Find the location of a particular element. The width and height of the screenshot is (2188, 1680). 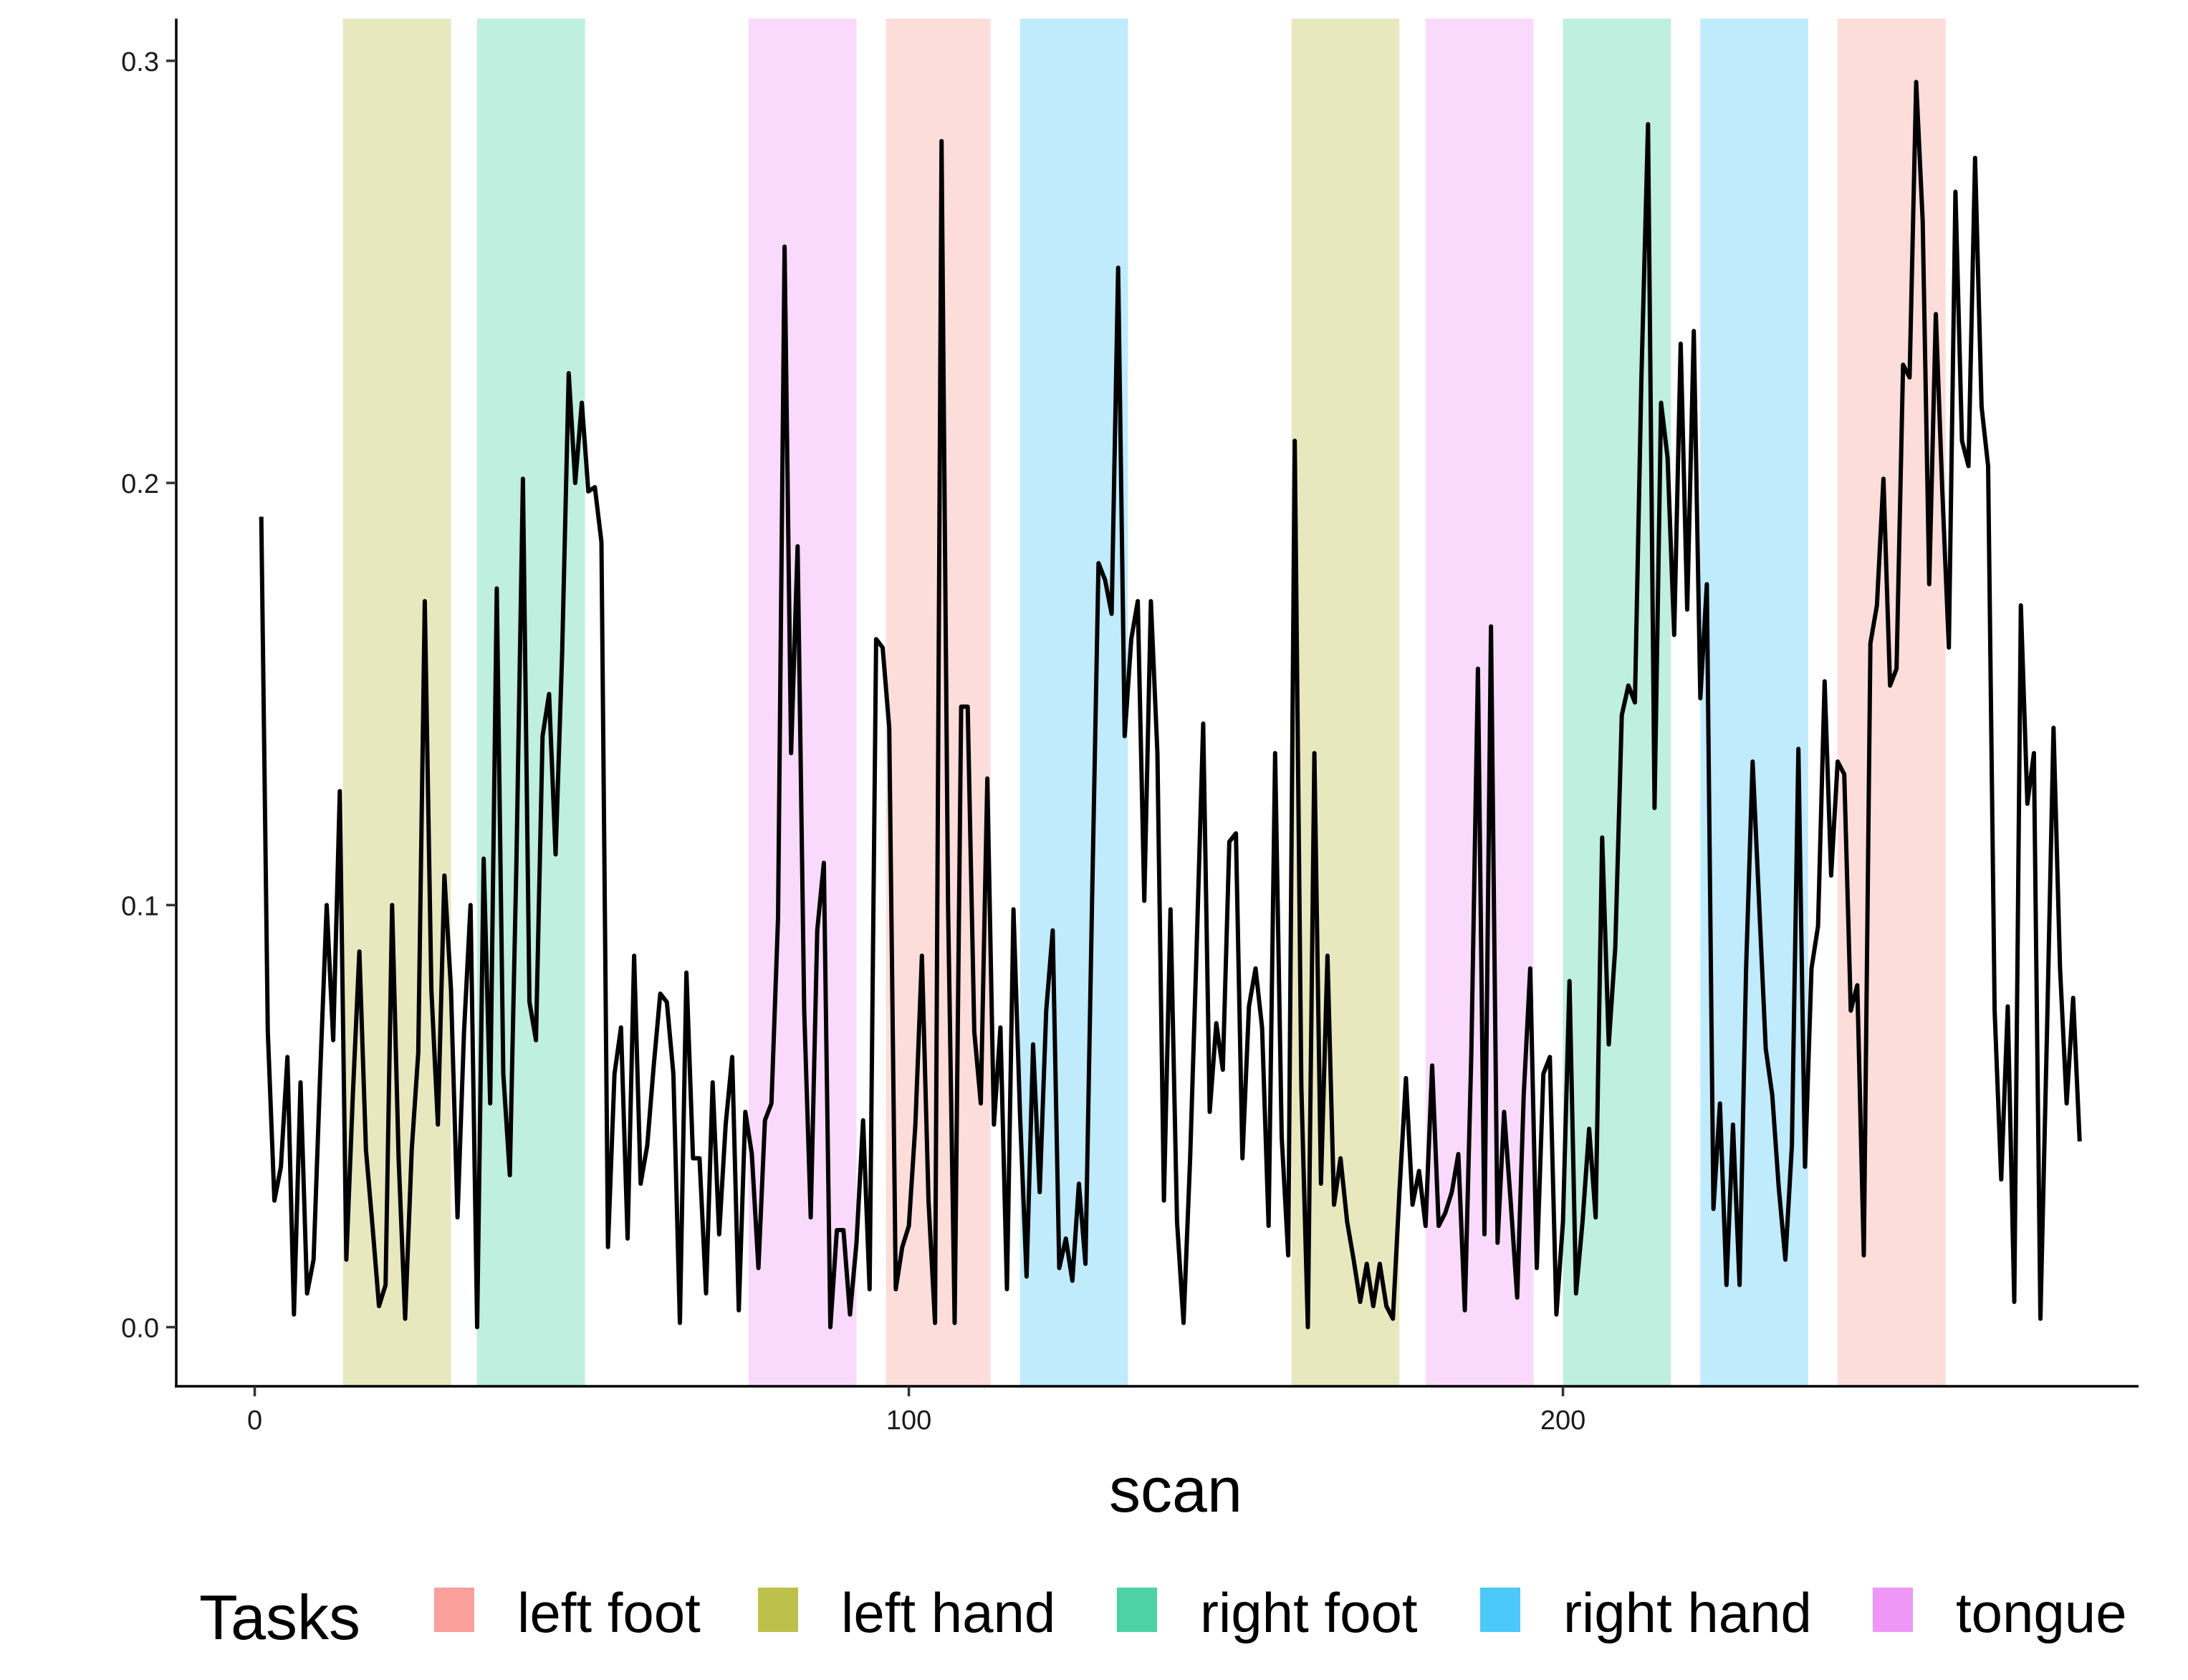

y-tick-label: 0.2 is located at coordinates (140, 484).